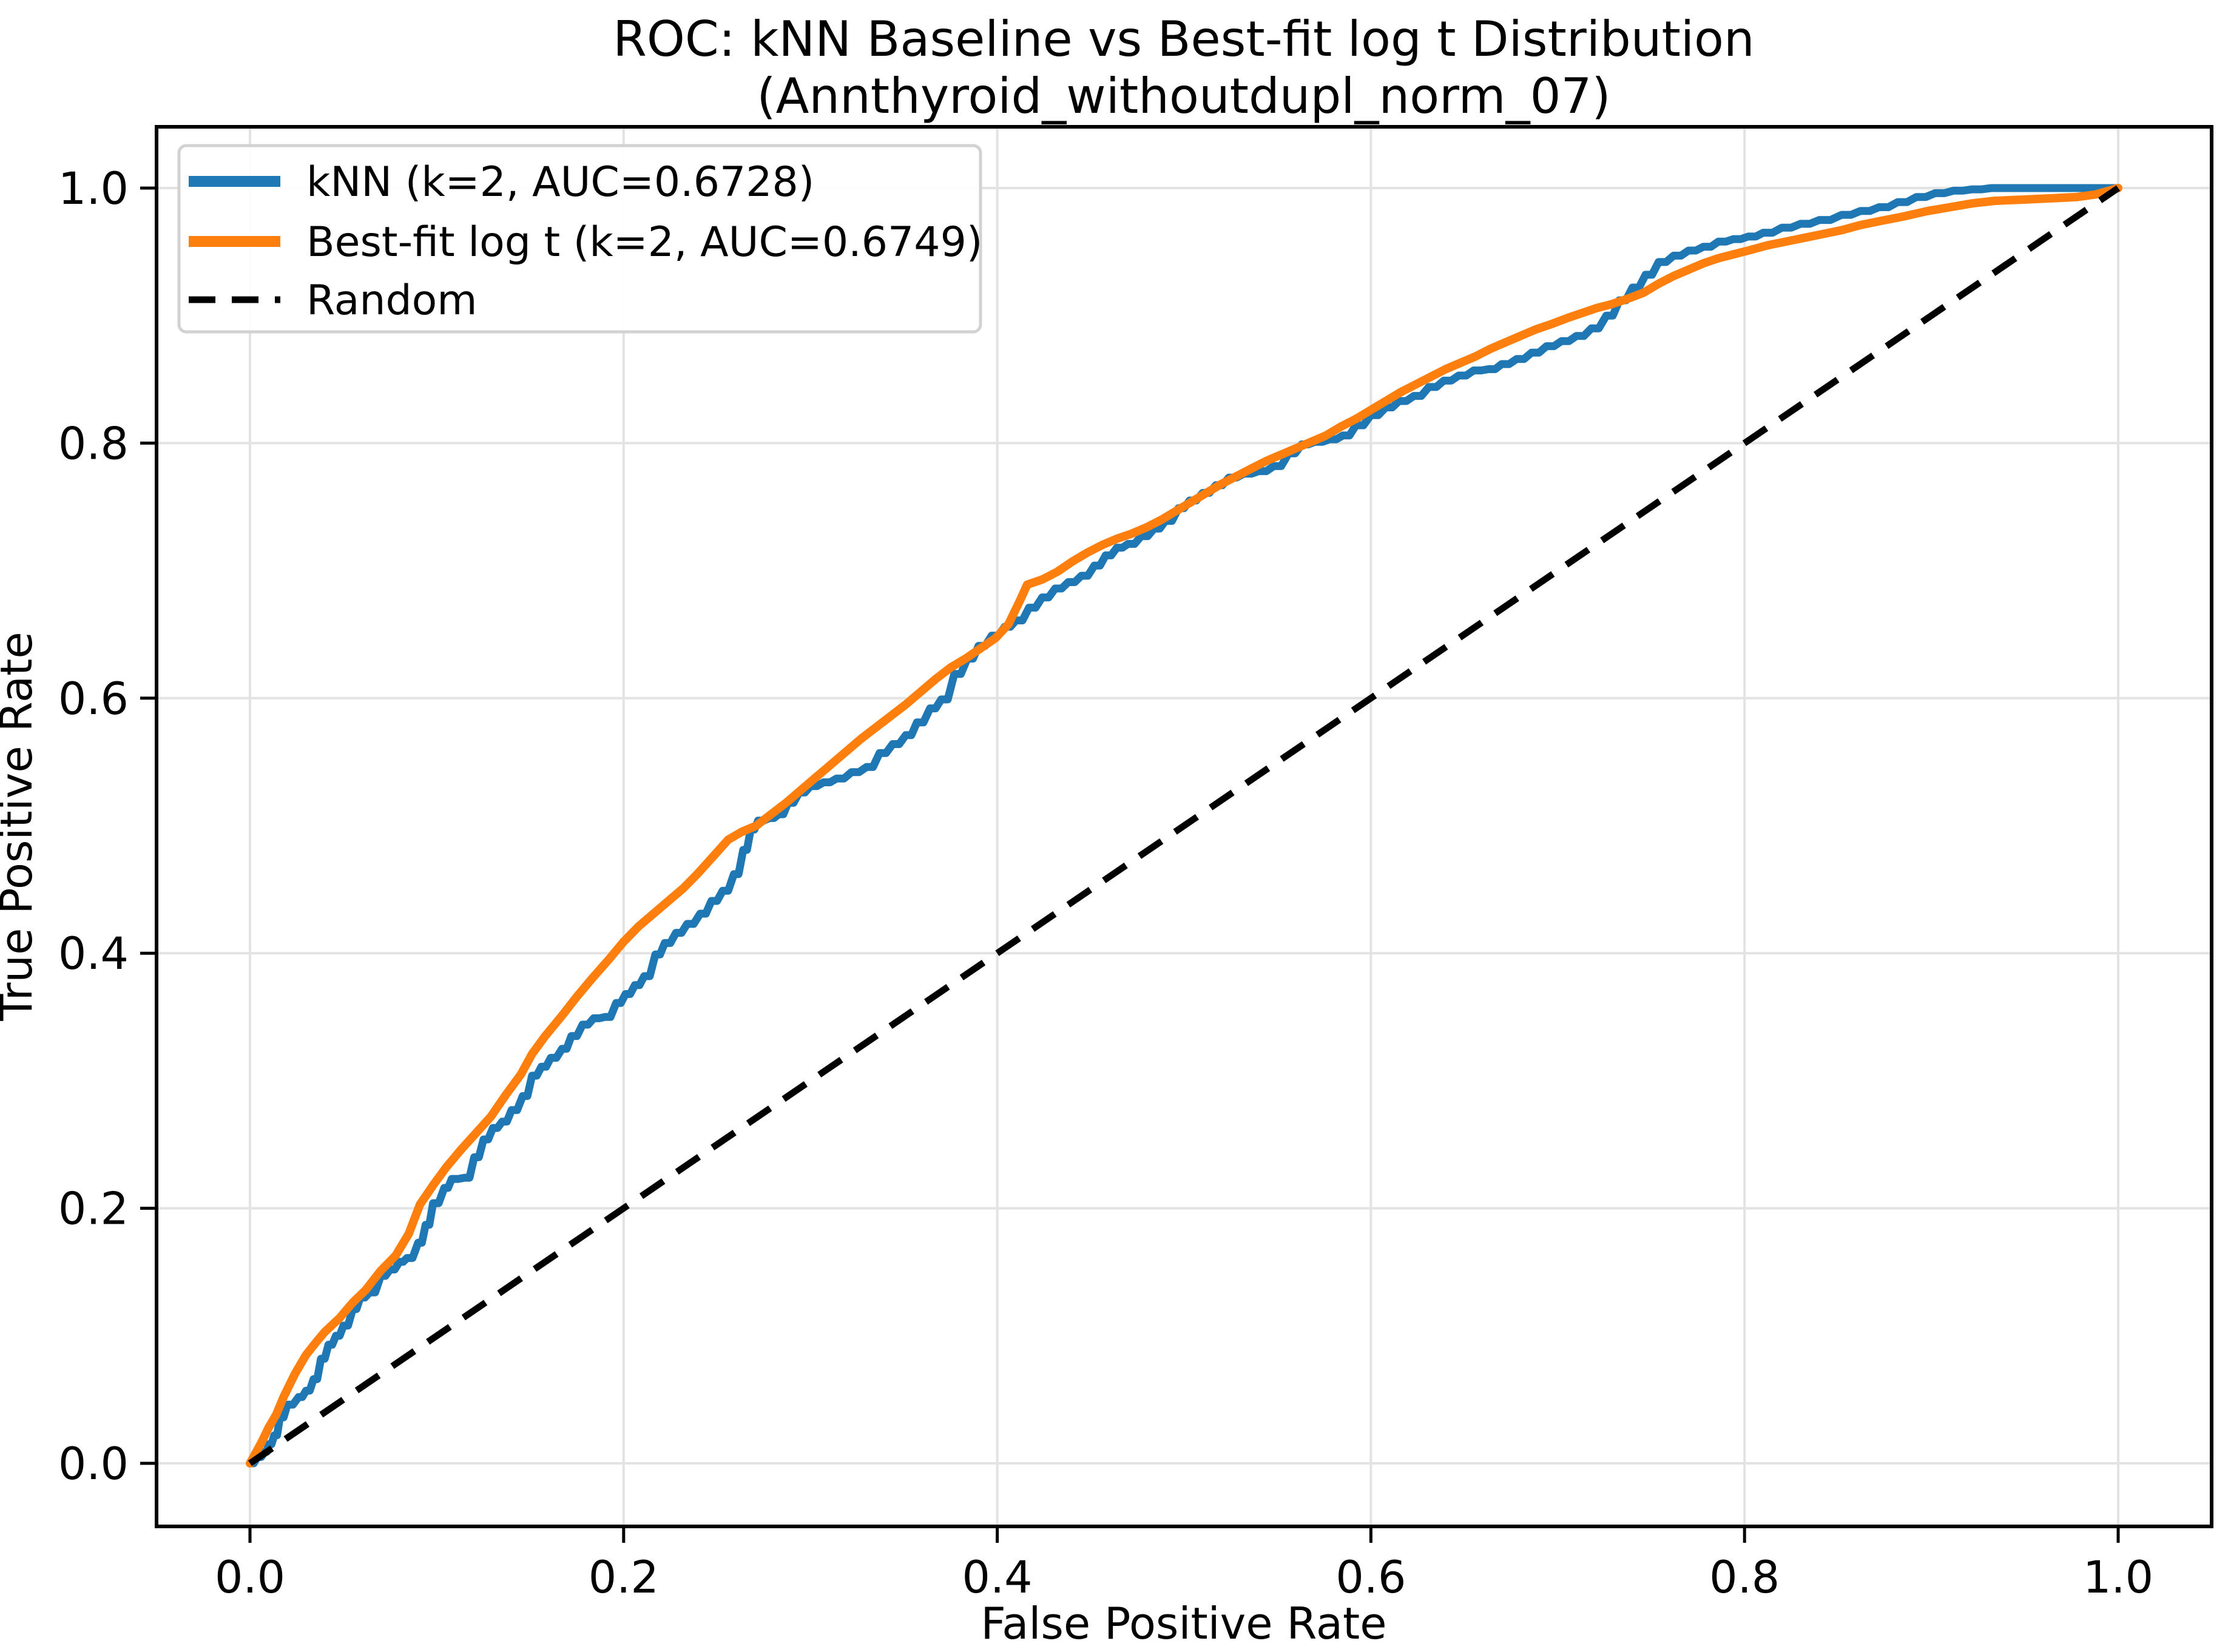 The height and width of the screenshot is (1652, 2228). I want to click on legend-label-knn: kNN (k=2, AUC=0.6728), so click(560, 182).